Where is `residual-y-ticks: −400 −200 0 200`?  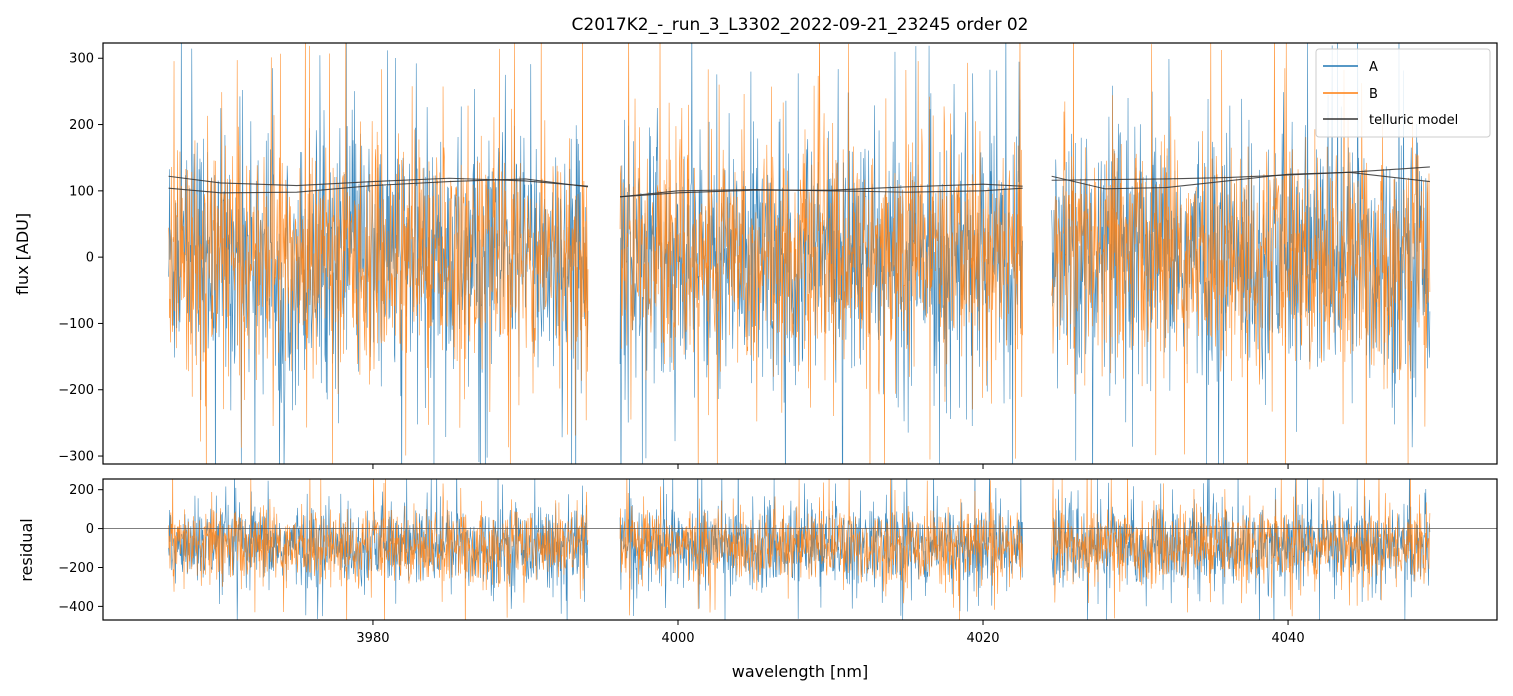
residual-y-ticks: −400 −200 0 200 is located at coordinates (80, 549).